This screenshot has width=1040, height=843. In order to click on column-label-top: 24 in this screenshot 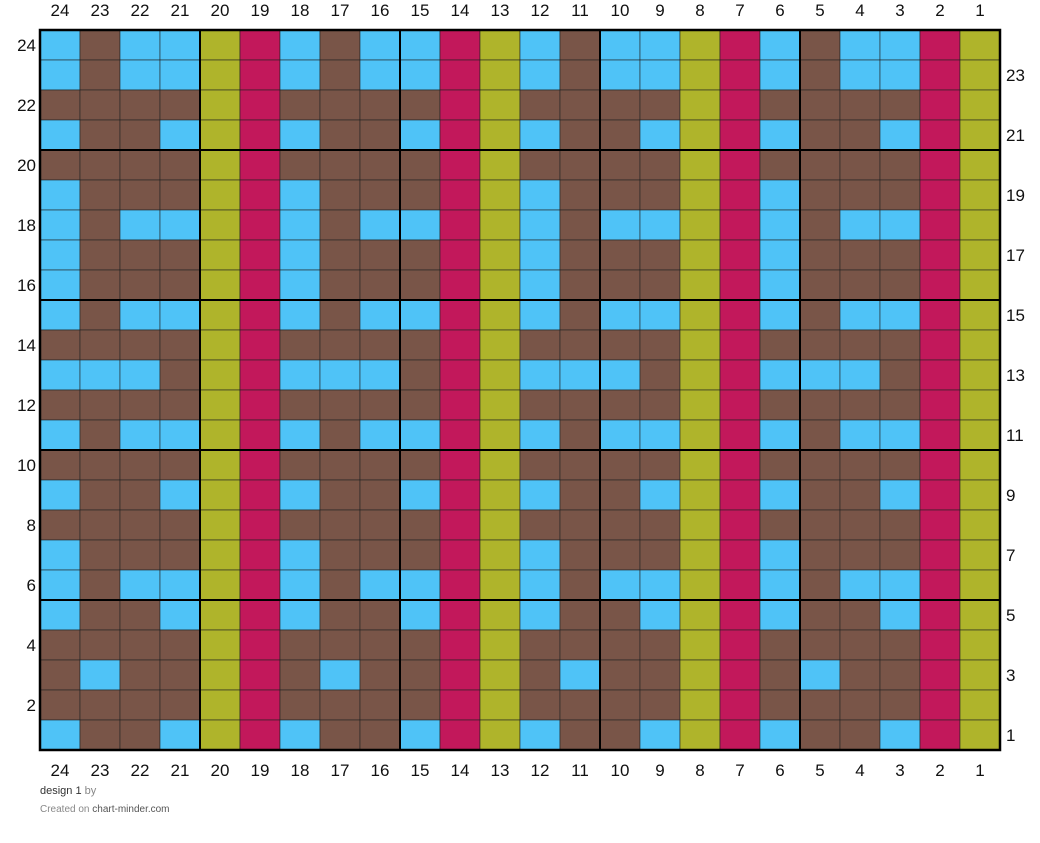, I will do `click(60, 10)`.